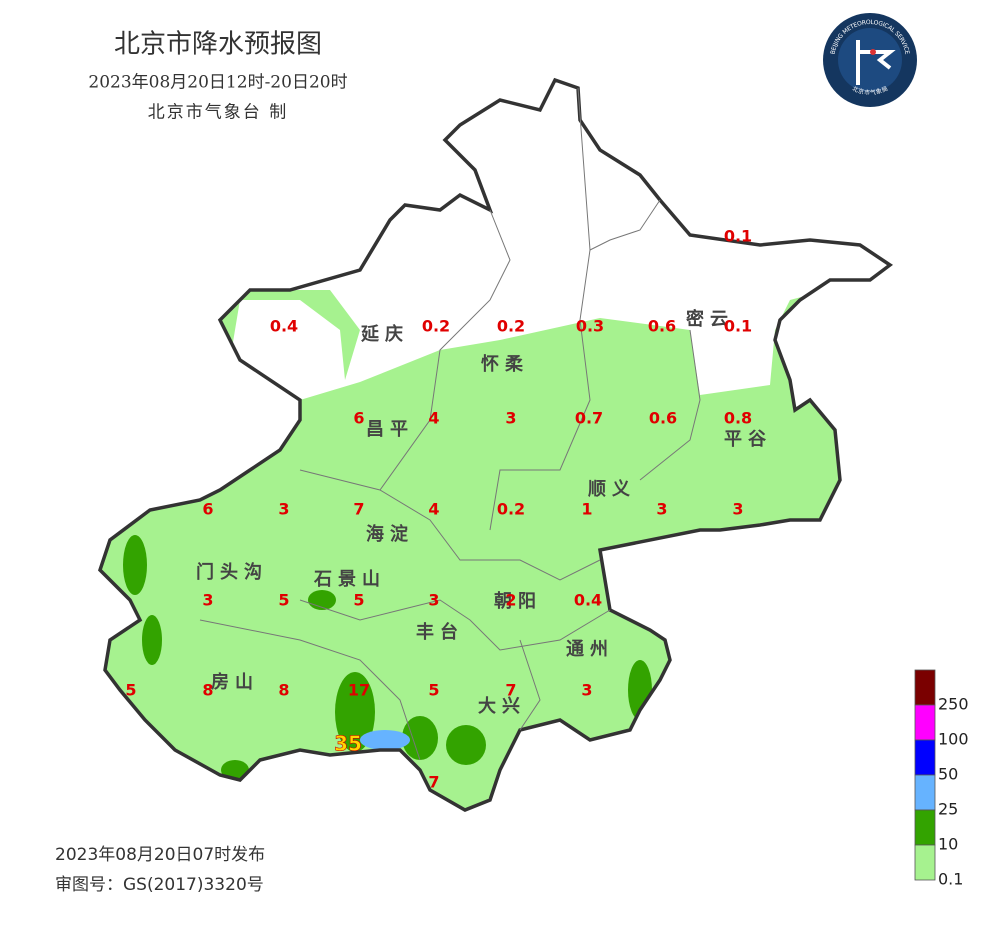  What do you see at coordinates (510, 600) in the screenshot?
I see `station-value: 2` at bounding box center [510, 600].